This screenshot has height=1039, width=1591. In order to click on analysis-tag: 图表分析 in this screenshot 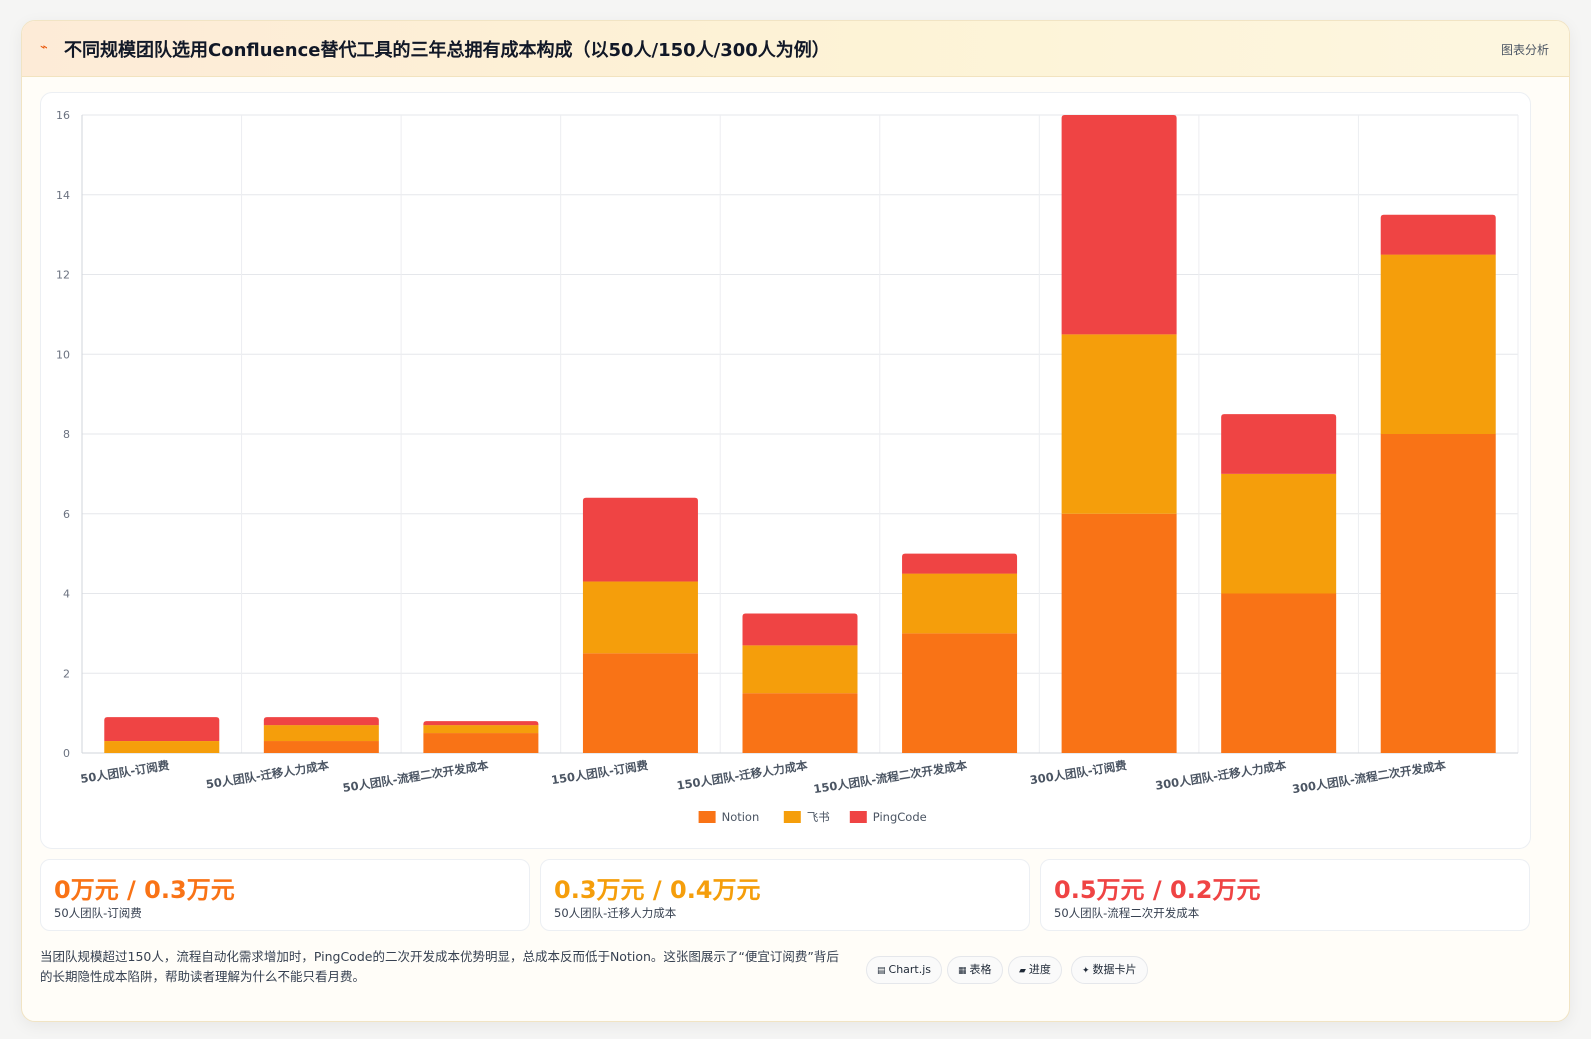, I will do `click(1524, 50)`.